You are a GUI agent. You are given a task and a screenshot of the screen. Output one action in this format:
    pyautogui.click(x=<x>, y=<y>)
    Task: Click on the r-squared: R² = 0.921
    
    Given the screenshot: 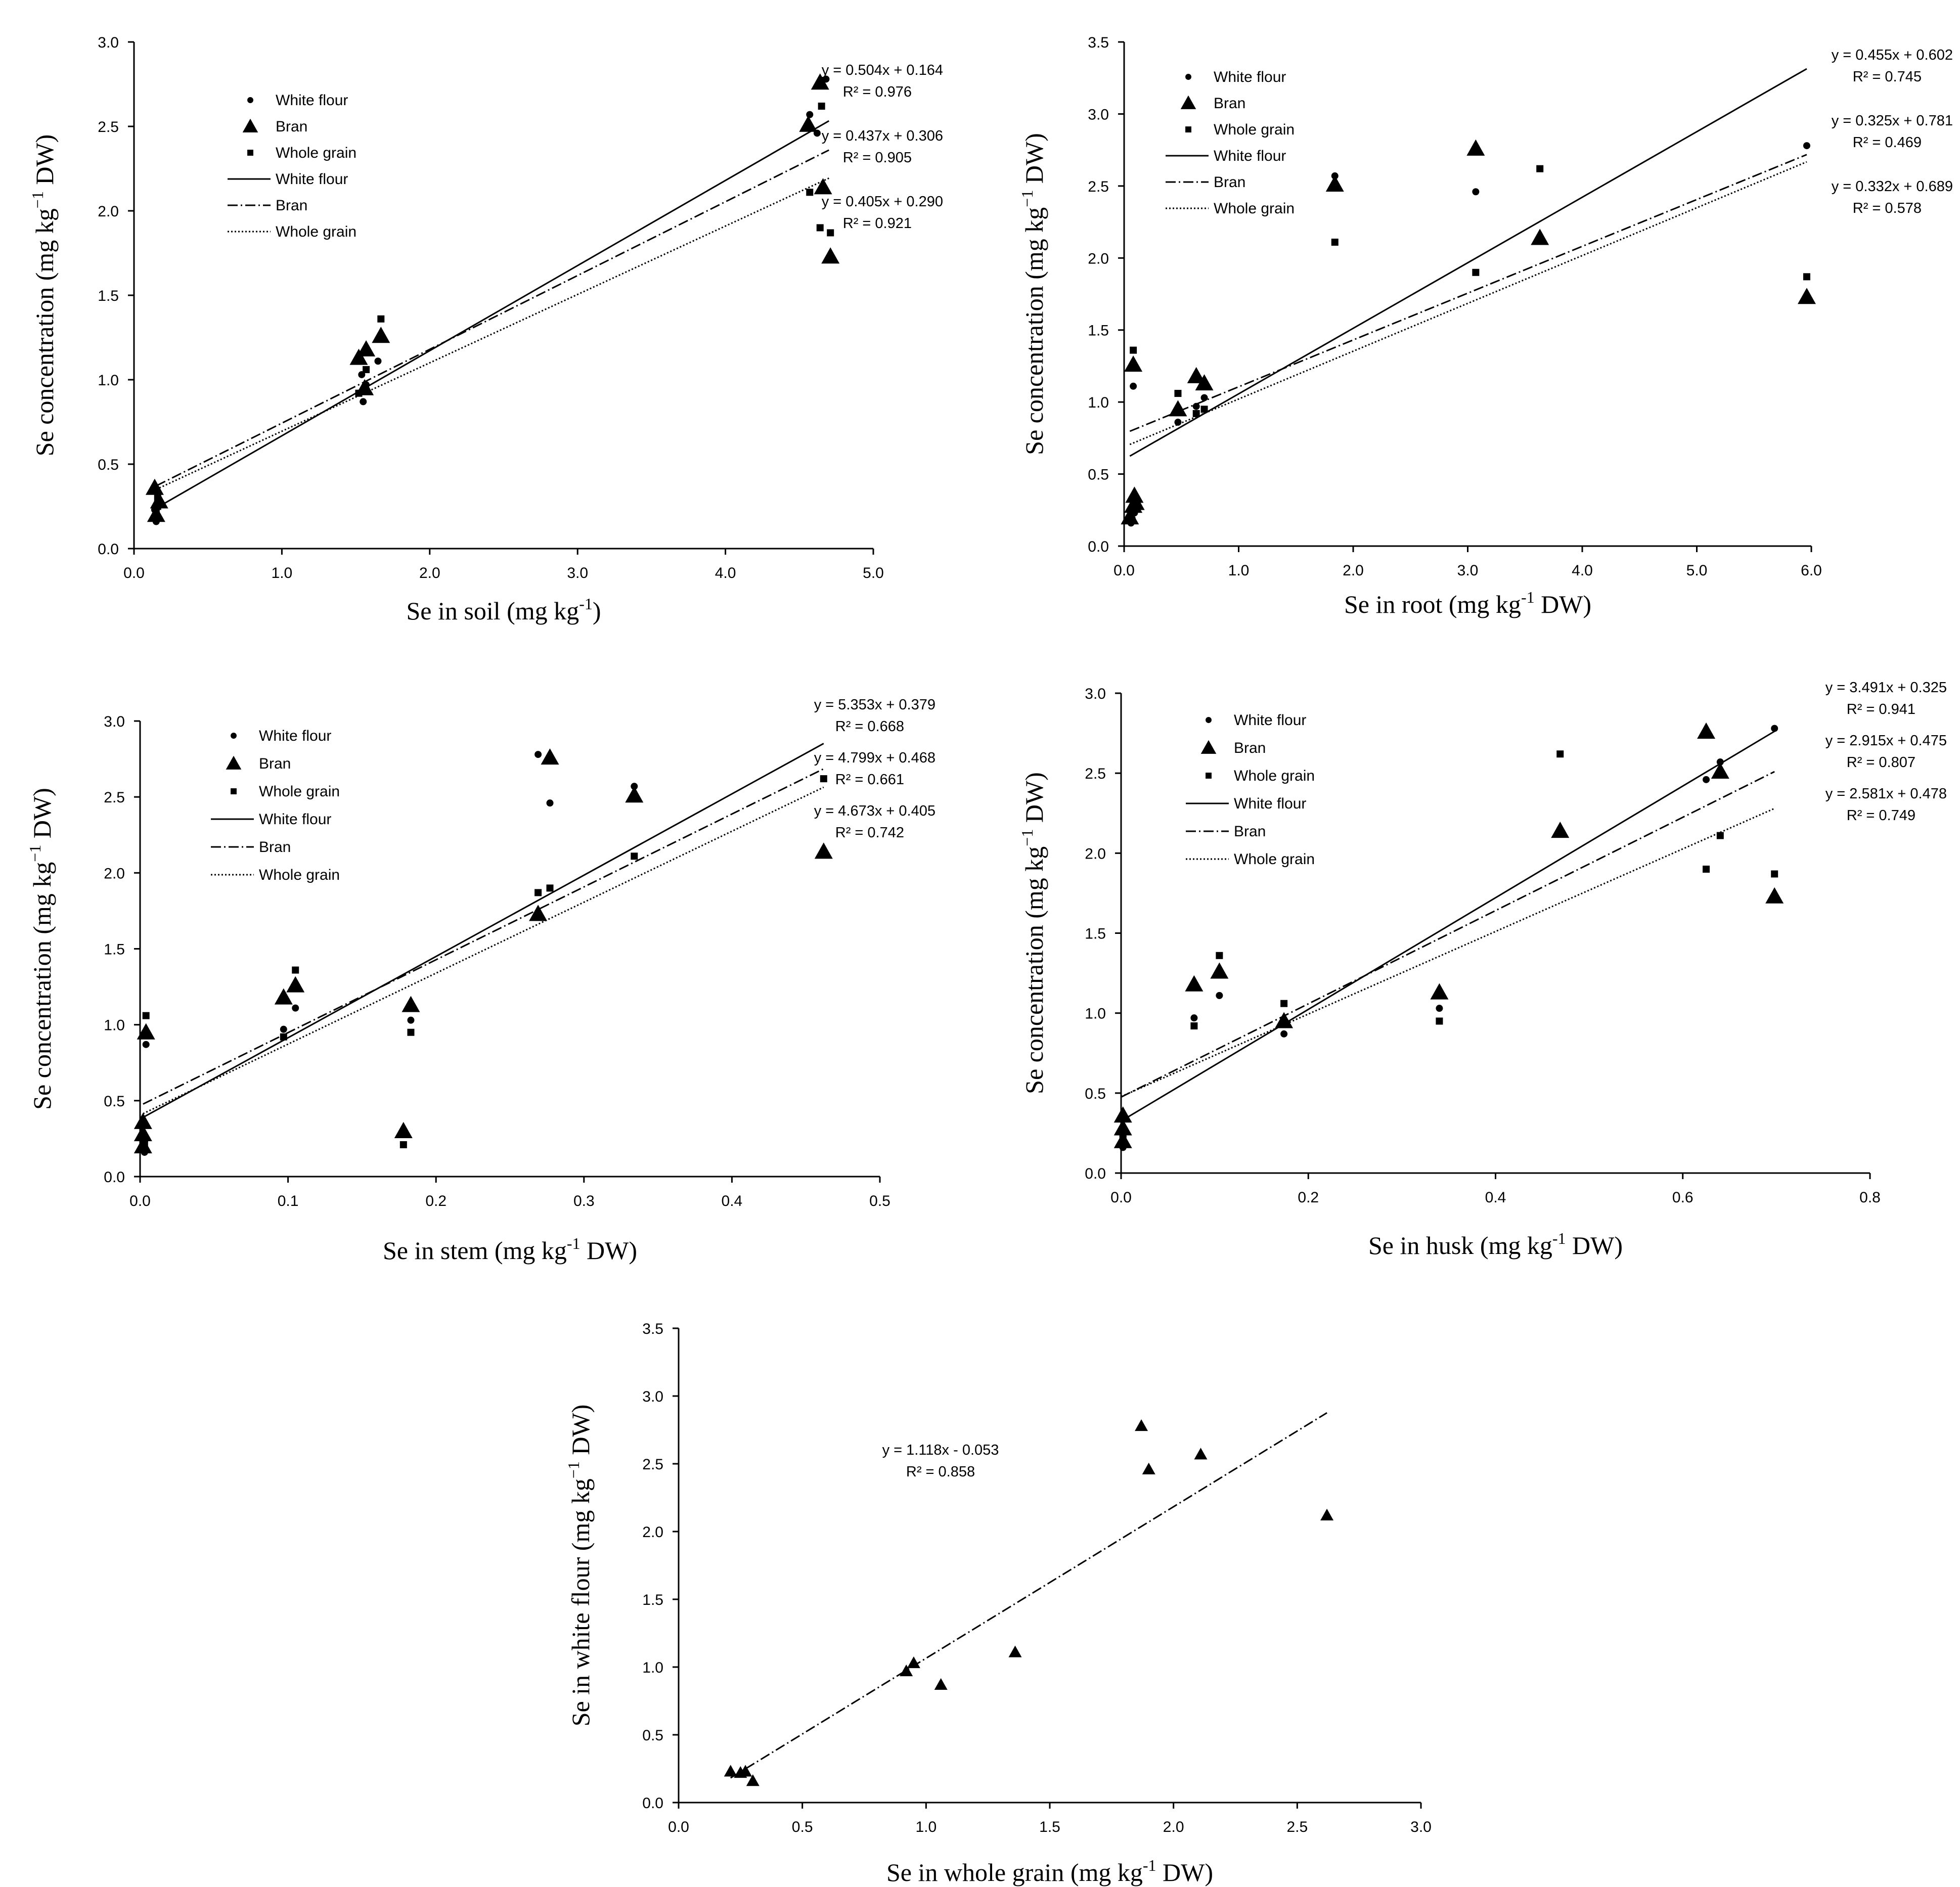 What is the action you would take?
    pyautogui.click(x=877, y=223)
    